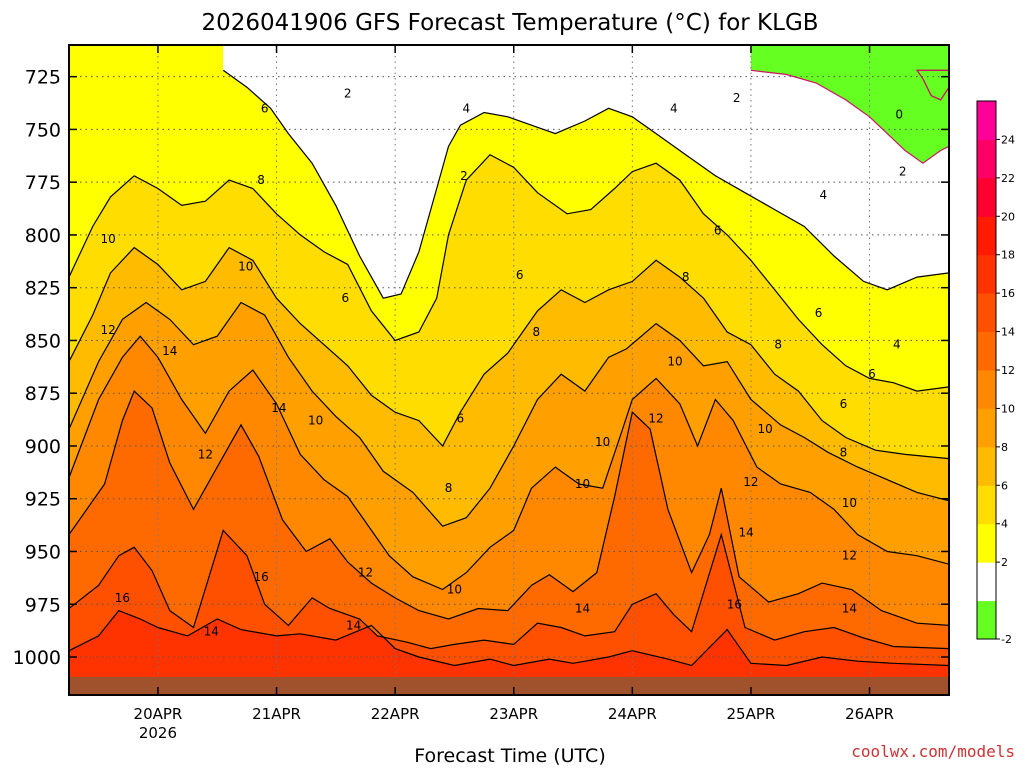  What do you see at coordinates (632, 714) in the screenshot?
I see `xtick-label-24APR: 24APR` at bounding box center [632, 714].